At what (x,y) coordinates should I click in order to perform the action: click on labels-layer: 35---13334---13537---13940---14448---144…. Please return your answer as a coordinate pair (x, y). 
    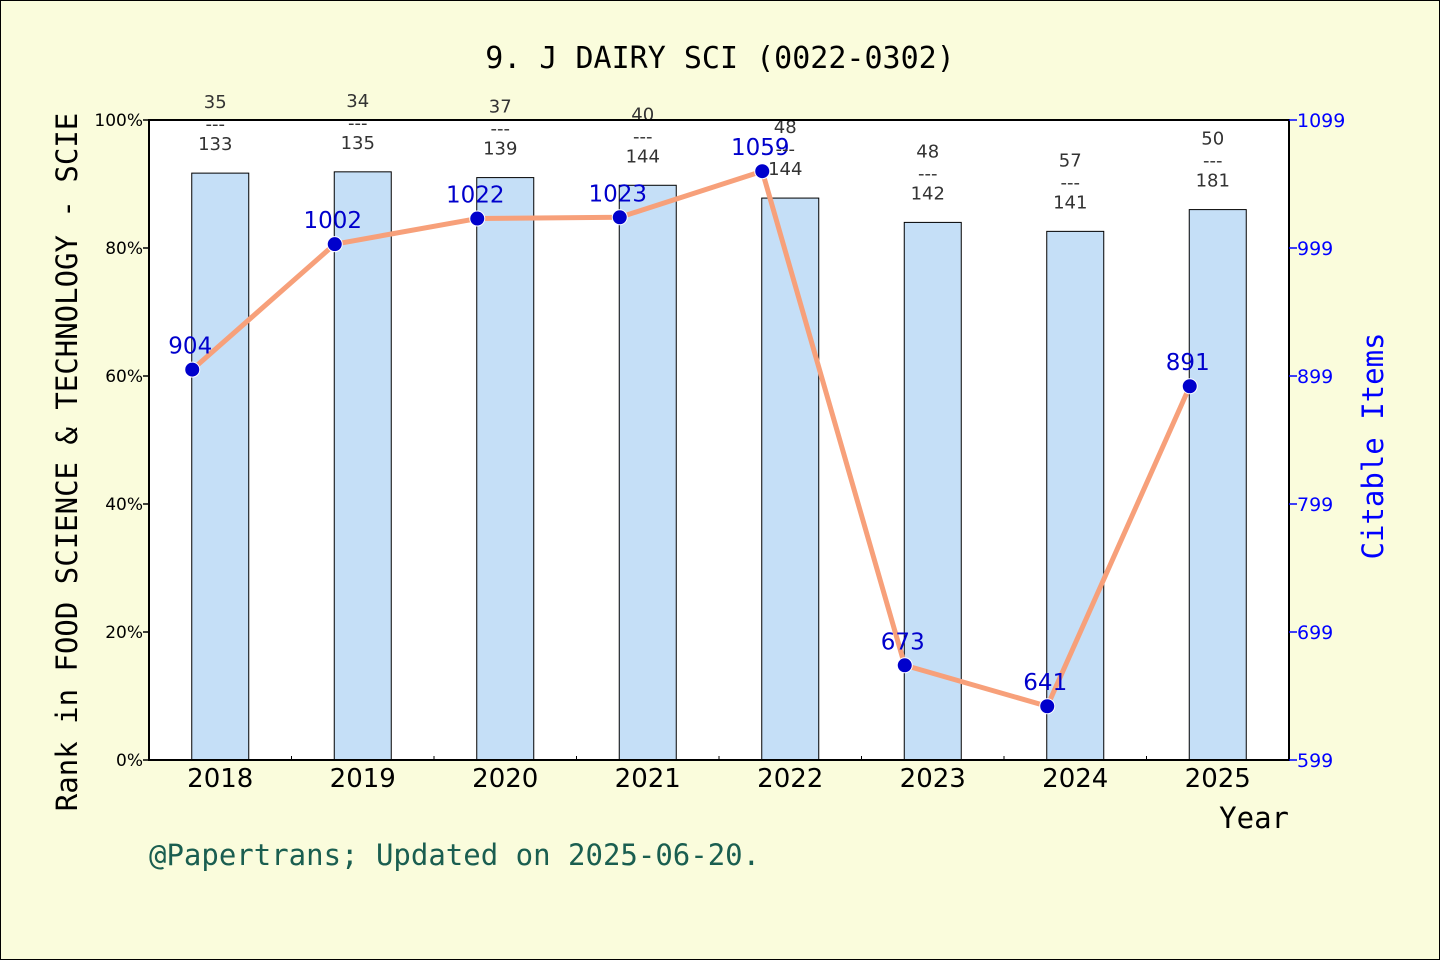
    Looking at the image, I should click on (714, 152).